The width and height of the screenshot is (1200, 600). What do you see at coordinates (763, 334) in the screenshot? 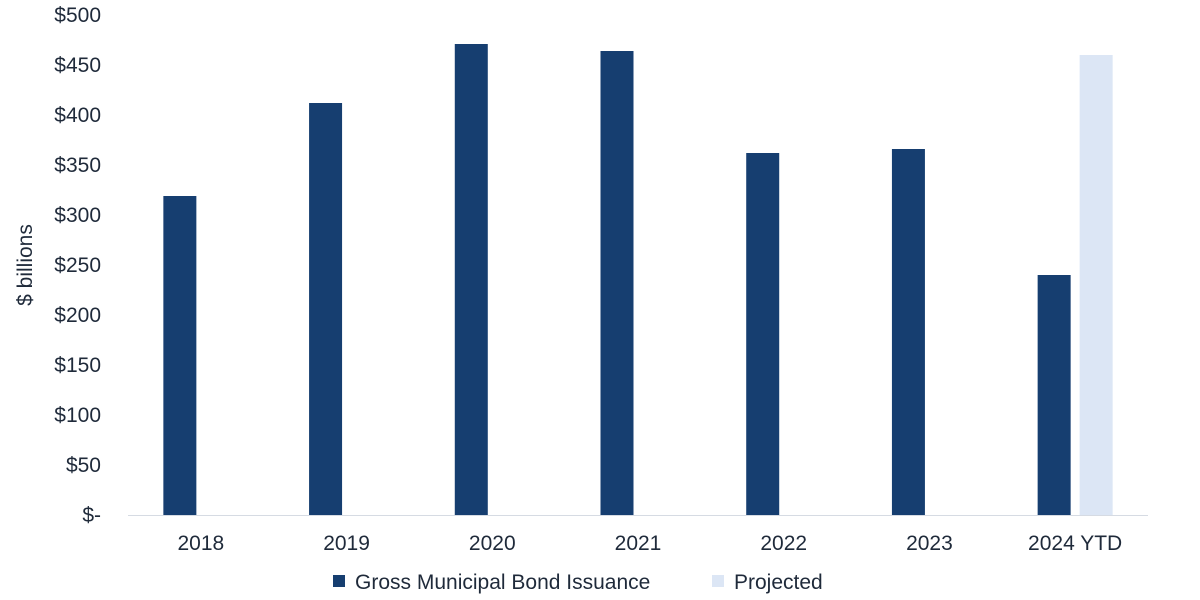
I see `bar-issuance-2022` at bounding box center [763, 334].